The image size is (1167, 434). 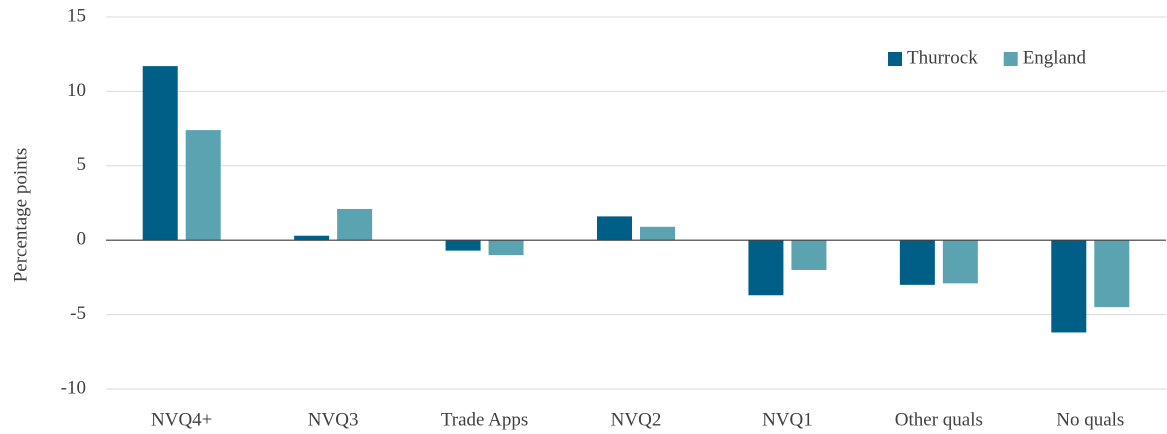 I want to click on y-tick-label: 15, so click(x=76, y=15).